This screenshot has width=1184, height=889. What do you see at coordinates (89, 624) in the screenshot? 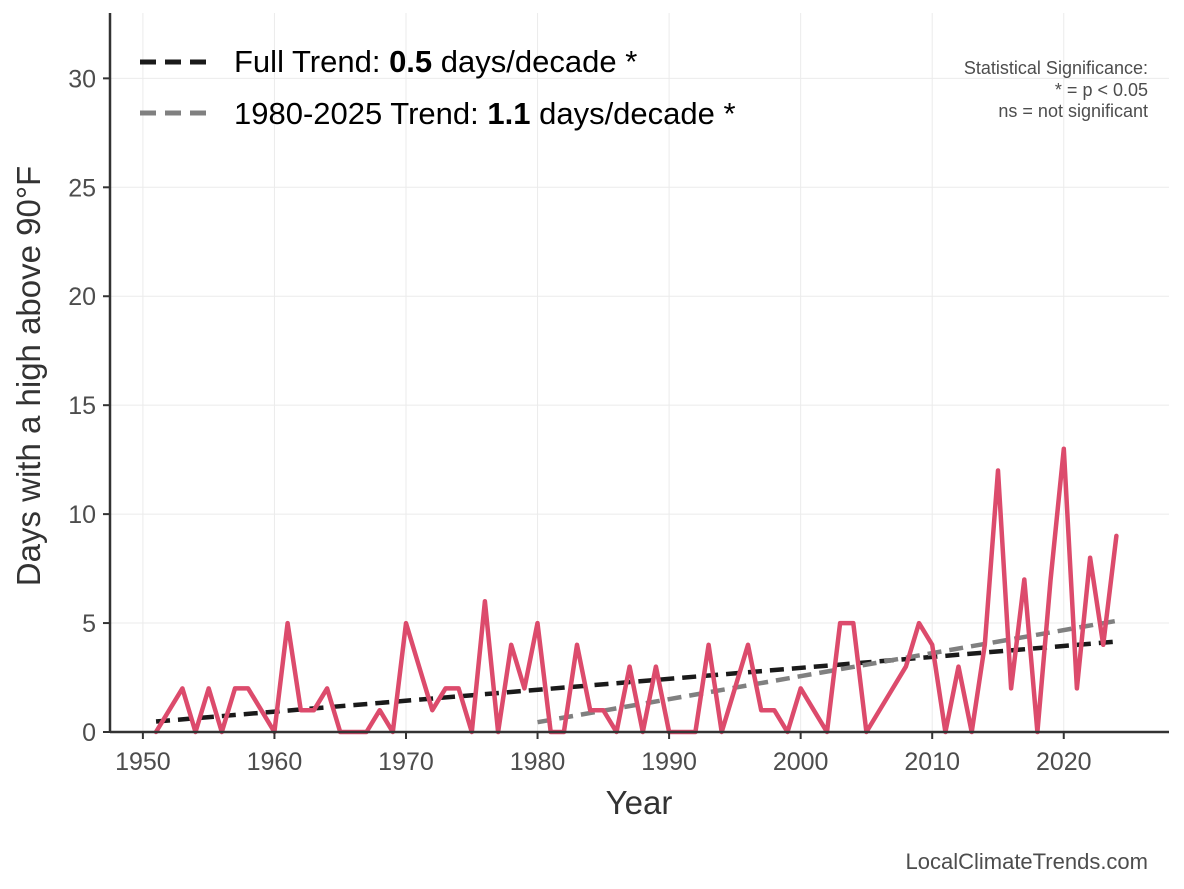
I see `y-tick-label: 5` at bounding box center [89, 624].